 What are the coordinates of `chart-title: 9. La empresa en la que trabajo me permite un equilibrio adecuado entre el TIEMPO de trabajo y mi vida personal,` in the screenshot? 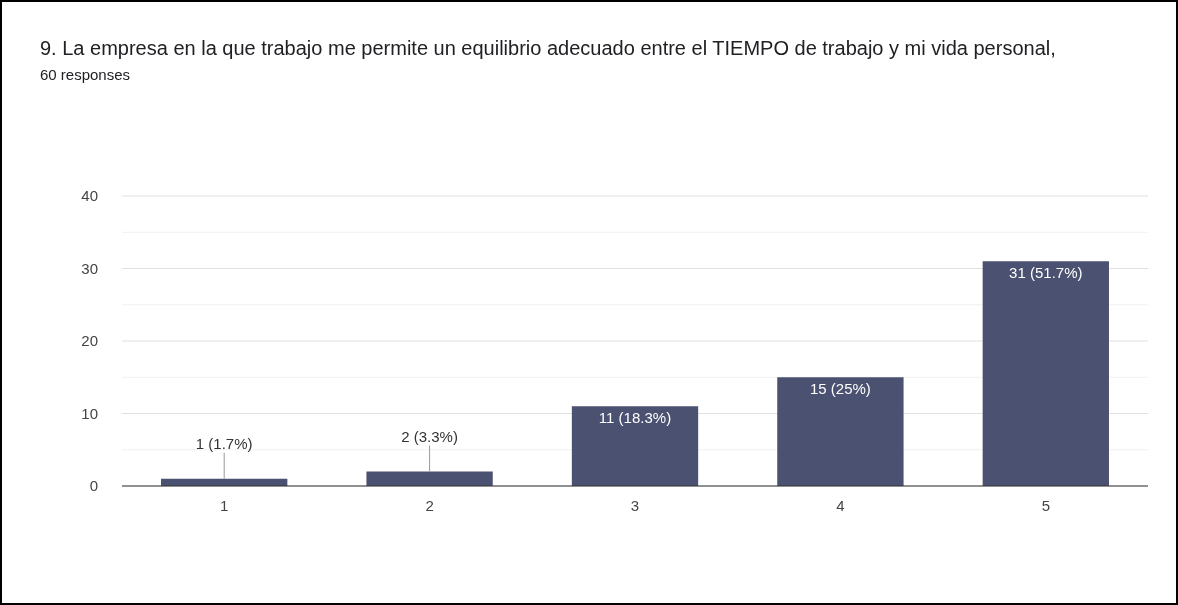 It's located at (548, 48).